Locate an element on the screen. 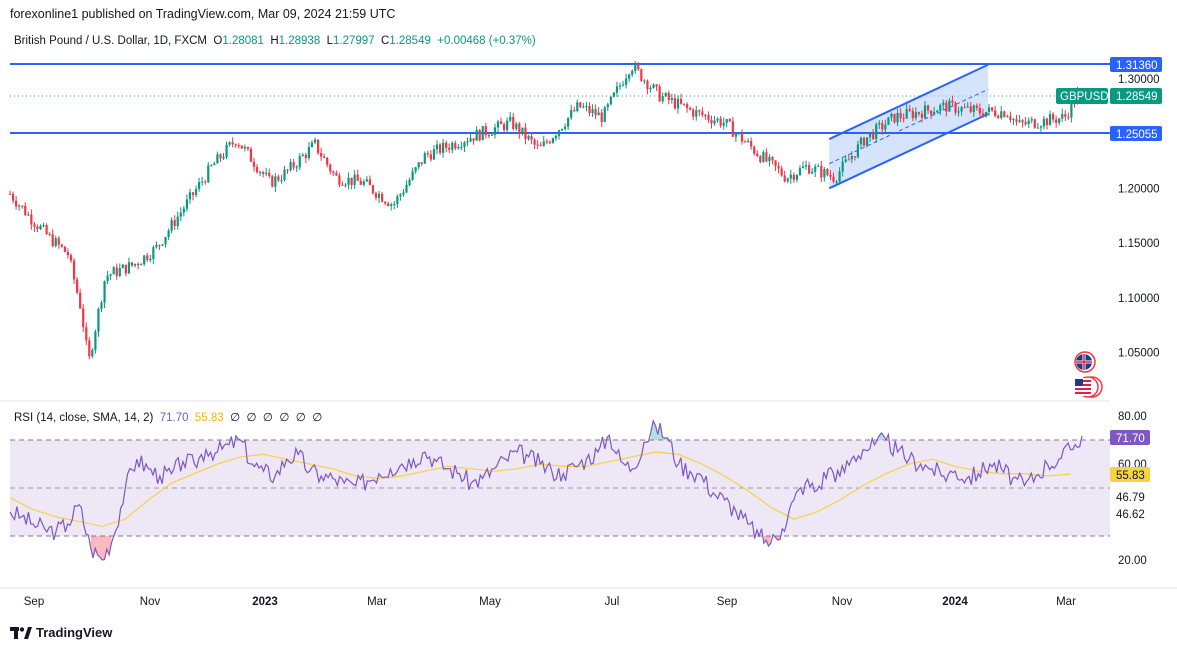 The height and width of the screenshot is (650, 1177). price-axis-label: 1.10000 is located at coordinates (1139, 299).